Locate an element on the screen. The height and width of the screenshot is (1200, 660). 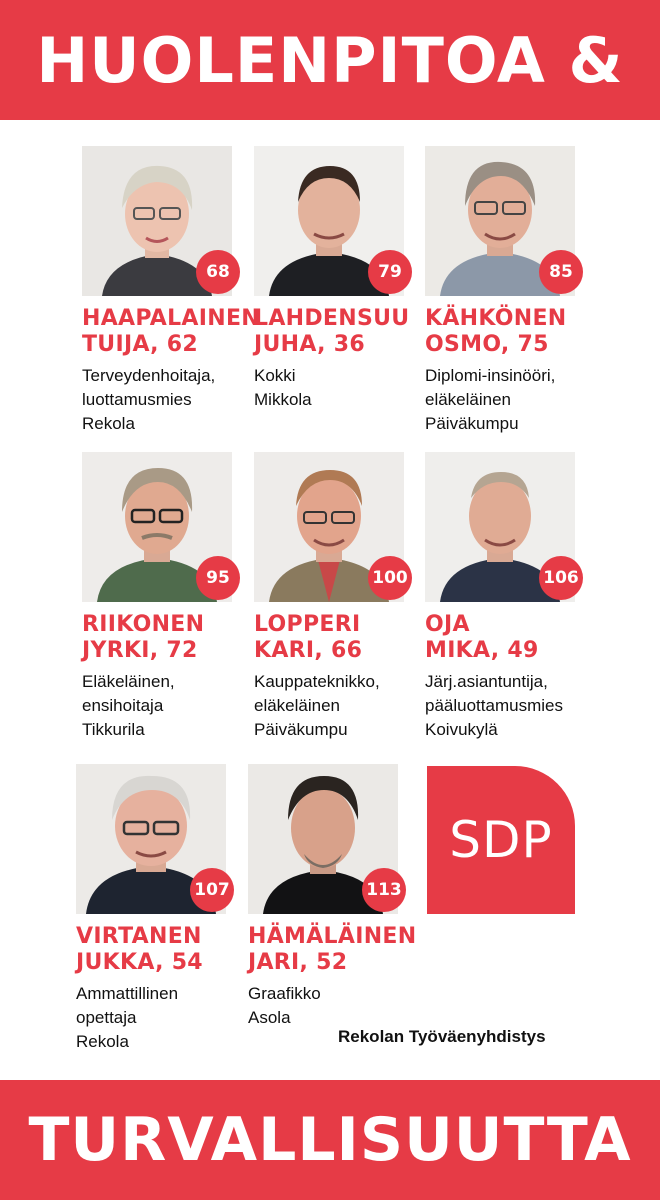
candidate-number-badge: 100 is located at coordinates (390, 578).